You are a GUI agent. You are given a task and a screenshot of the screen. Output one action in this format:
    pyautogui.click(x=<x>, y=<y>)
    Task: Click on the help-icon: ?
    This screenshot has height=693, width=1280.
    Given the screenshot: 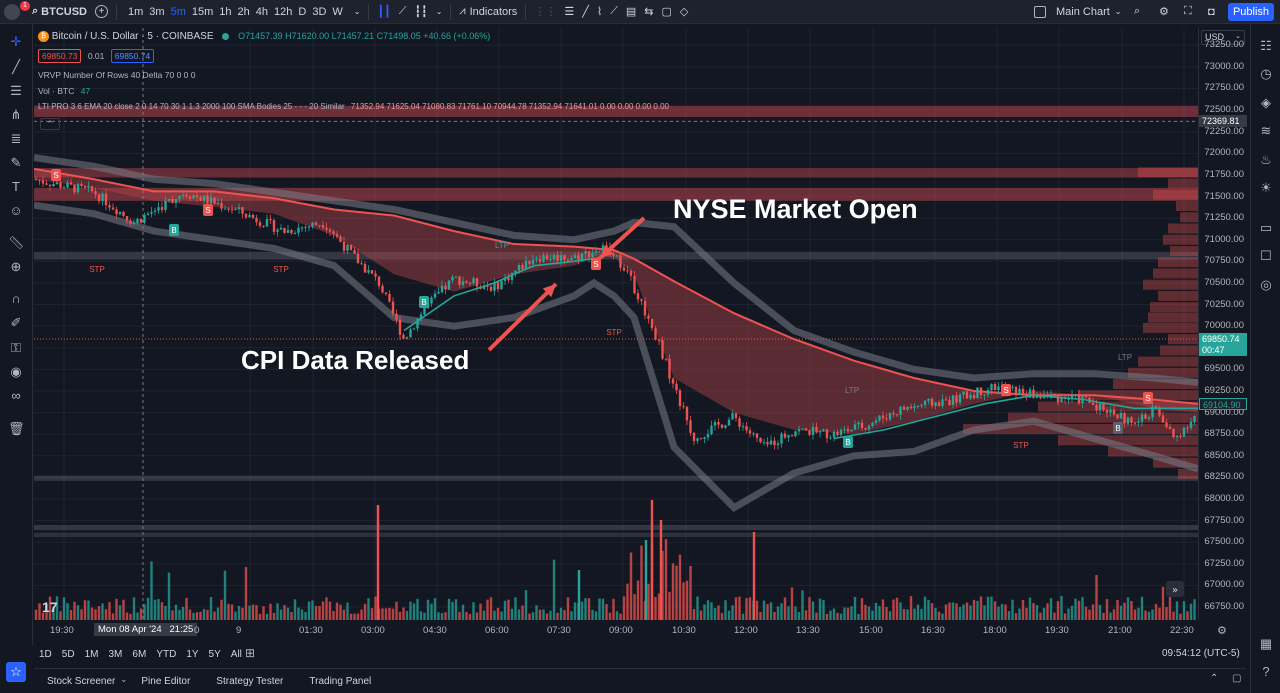 What is the action you would take?
    pyautogui.click(x=1266, y=671)
    